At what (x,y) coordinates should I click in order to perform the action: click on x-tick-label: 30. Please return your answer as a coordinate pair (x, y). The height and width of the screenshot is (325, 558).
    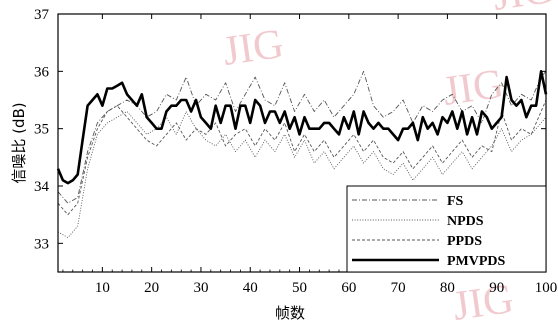
    Looking at the image, I should click on (200, 288).